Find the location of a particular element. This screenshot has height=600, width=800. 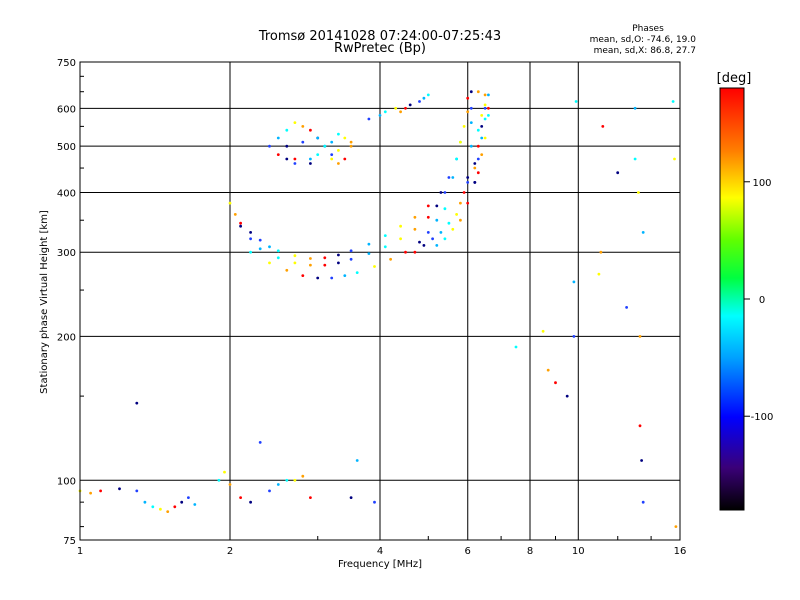

x-tick-label: 4 is located at coordinates (380, 551).